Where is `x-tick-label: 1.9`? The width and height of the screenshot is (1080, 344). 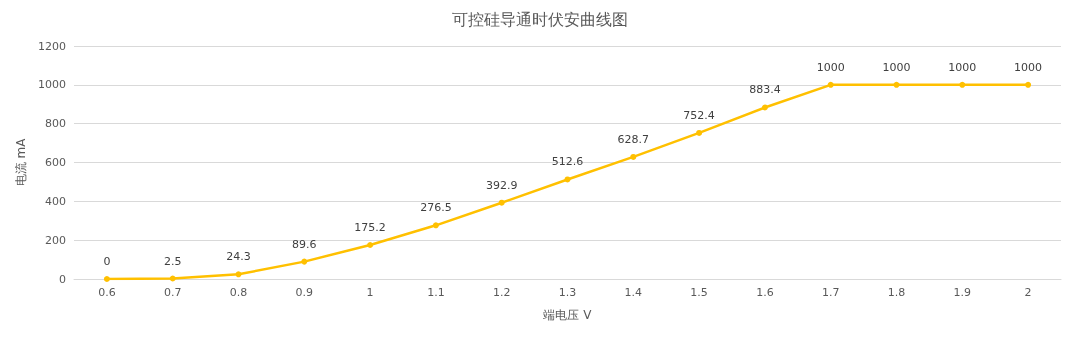 x-tick-label: 1.9 is located at coordinates (962, 292).